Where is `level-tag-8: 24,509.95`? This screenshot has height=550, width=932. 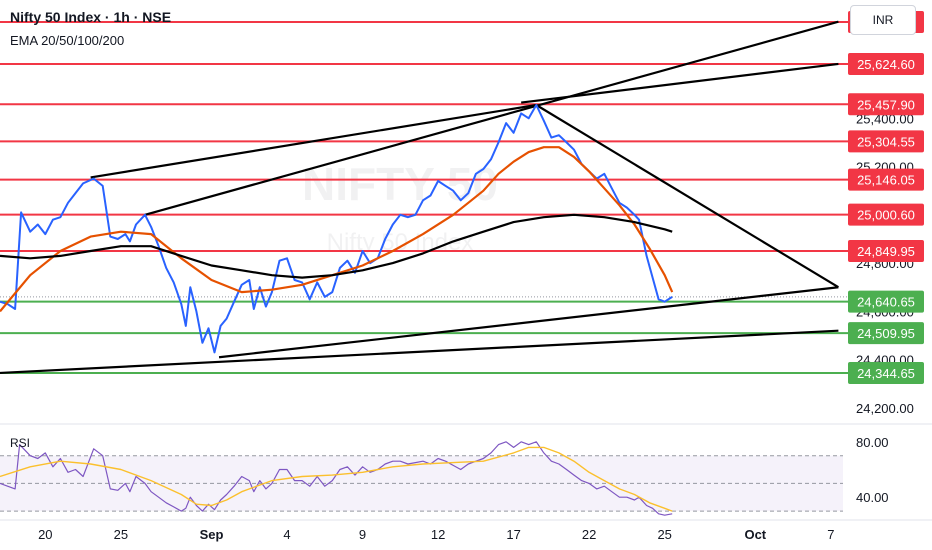 level-tag-8: 24,509.95 is located at coordinates (886, 333).